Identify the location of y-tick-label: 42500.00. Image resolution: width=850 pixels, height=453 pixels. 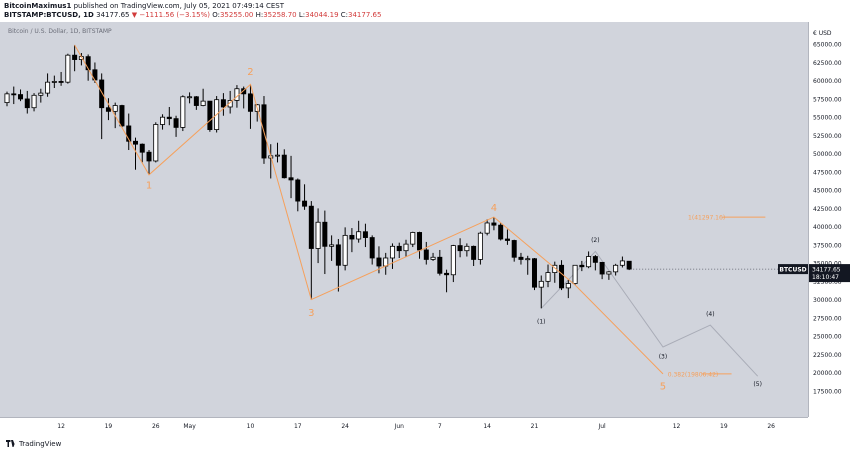
(827, 209).